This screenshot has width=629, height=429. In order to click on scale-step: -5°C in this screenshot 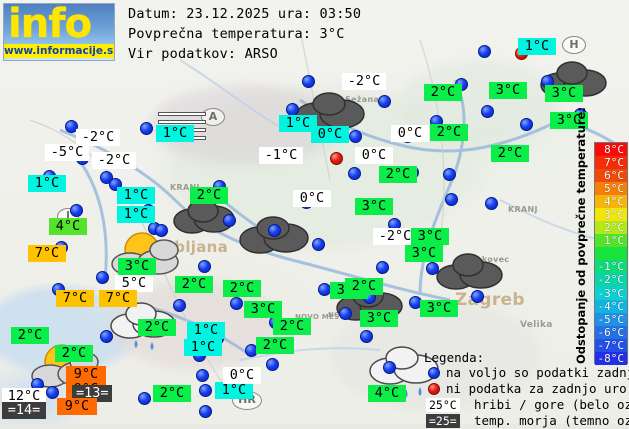, I will do `click(611, 319)`.